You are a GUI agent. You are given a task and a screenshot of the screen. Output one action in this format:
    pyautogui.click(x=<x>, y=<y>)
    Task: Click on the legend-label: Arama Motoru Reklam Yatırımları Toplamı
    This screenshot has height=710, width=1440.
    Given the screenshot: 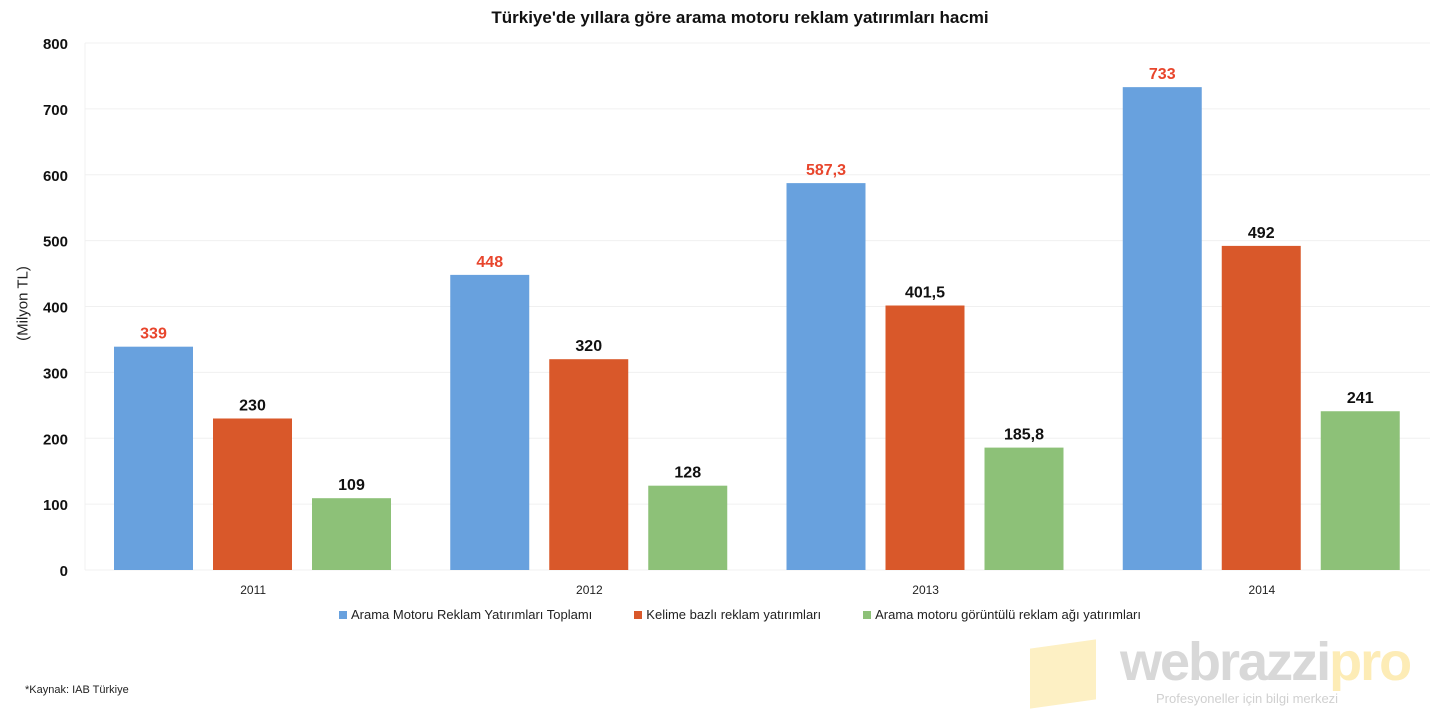 What is the action you would take?
    pyautogui.click(x=471, y=614)
    